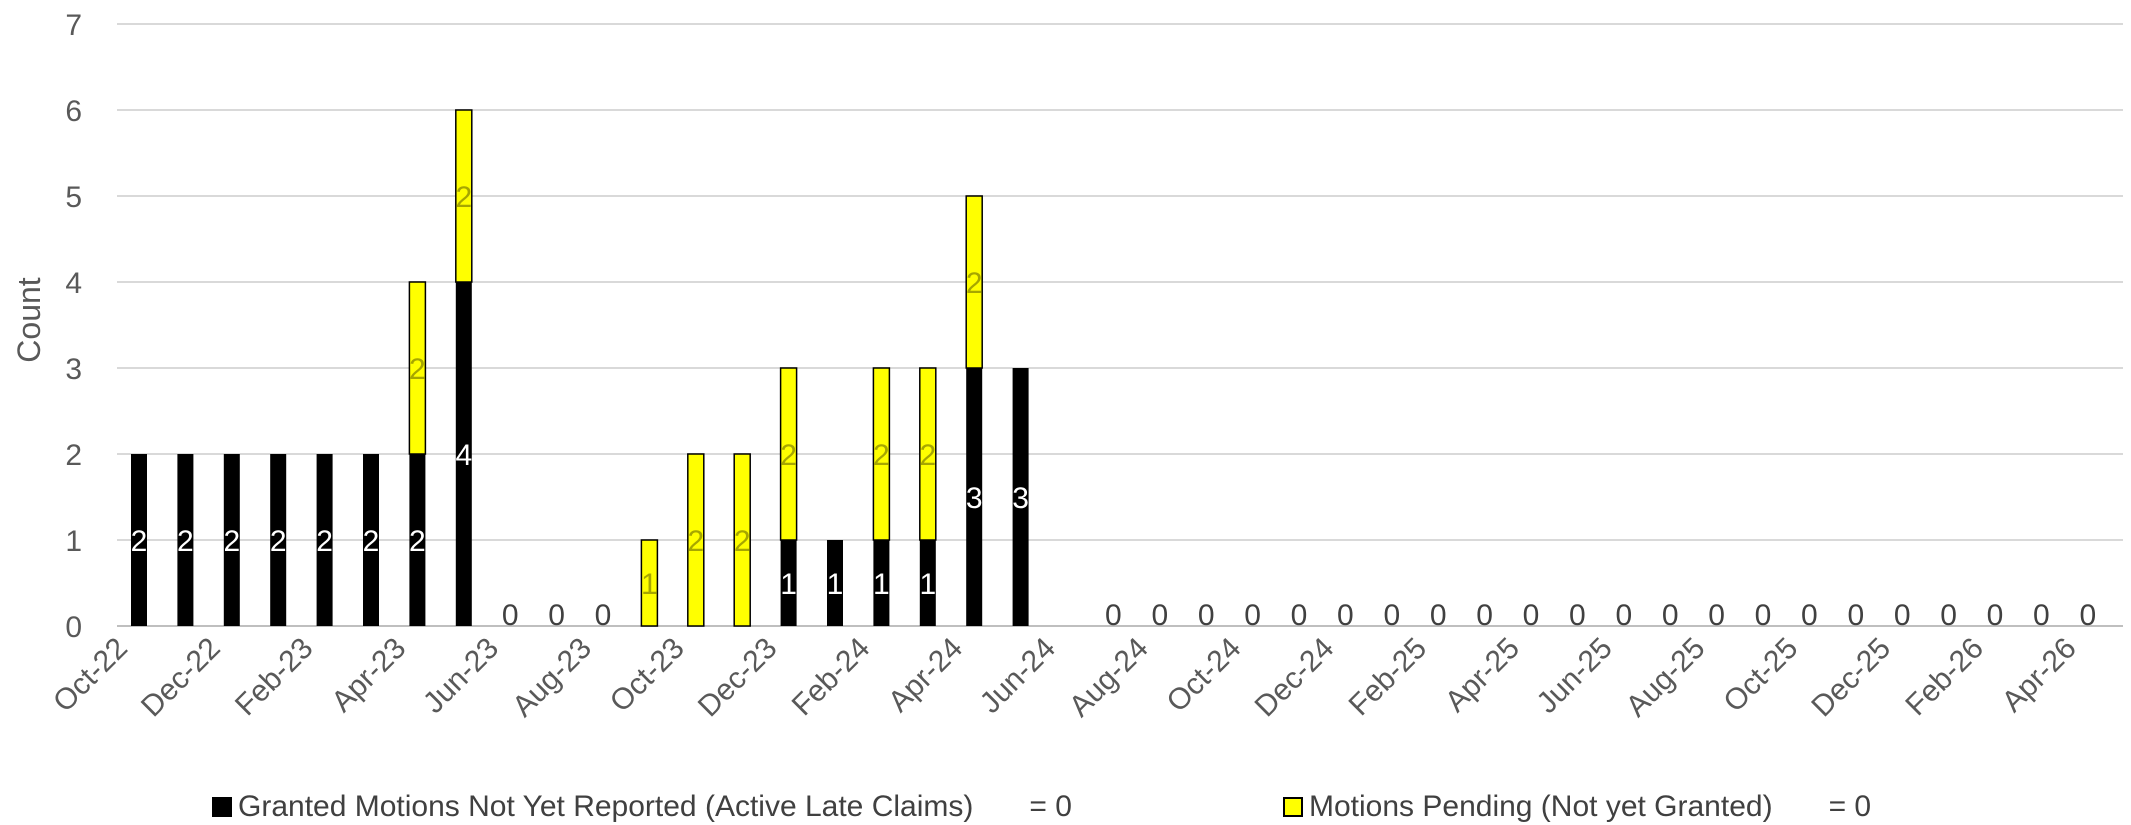 The image size is (2131, 825). I want to click on x-tick-label: Oct-25, so click(1760, 675).